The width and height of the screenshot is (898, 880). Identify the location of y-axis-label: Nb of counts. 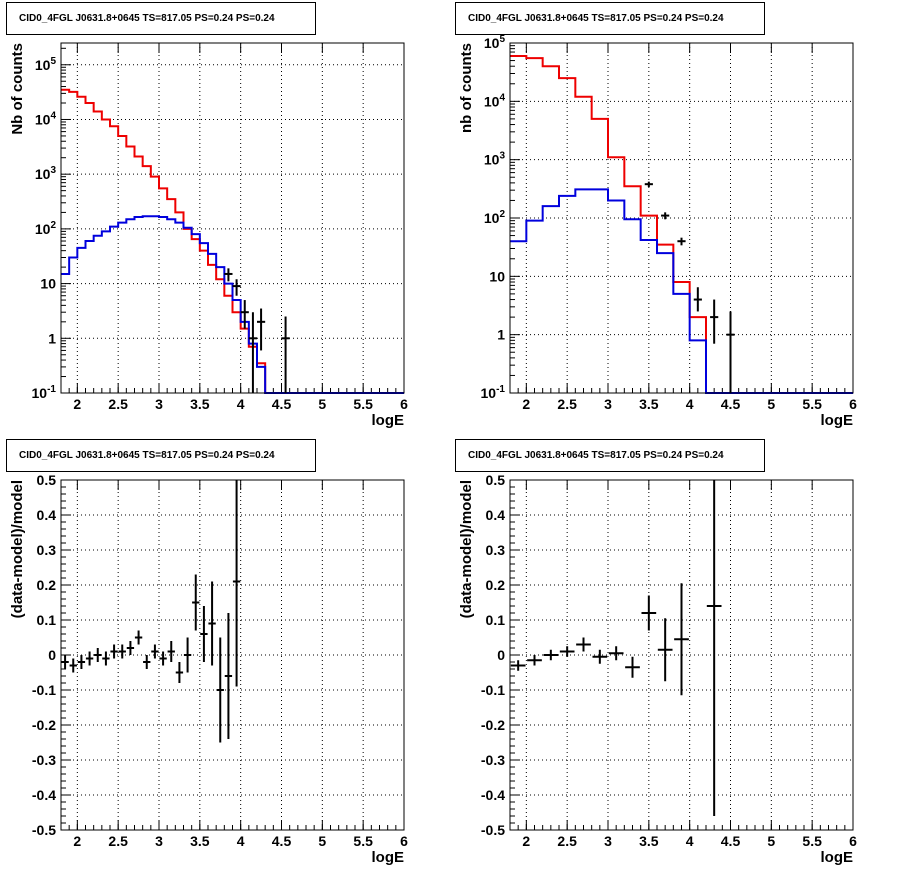
(17, 89).